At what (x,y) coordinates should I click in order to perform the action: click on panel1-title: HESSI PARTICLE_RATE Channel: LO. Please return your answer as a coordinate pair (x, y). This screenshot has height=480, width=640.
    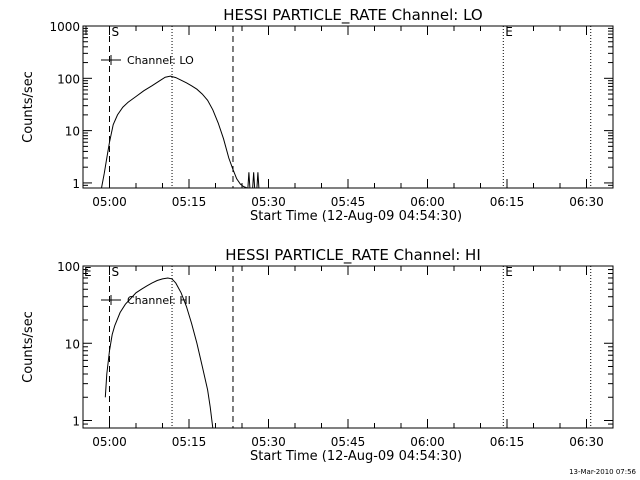
    Looking at the image, I should click on (352, 15).